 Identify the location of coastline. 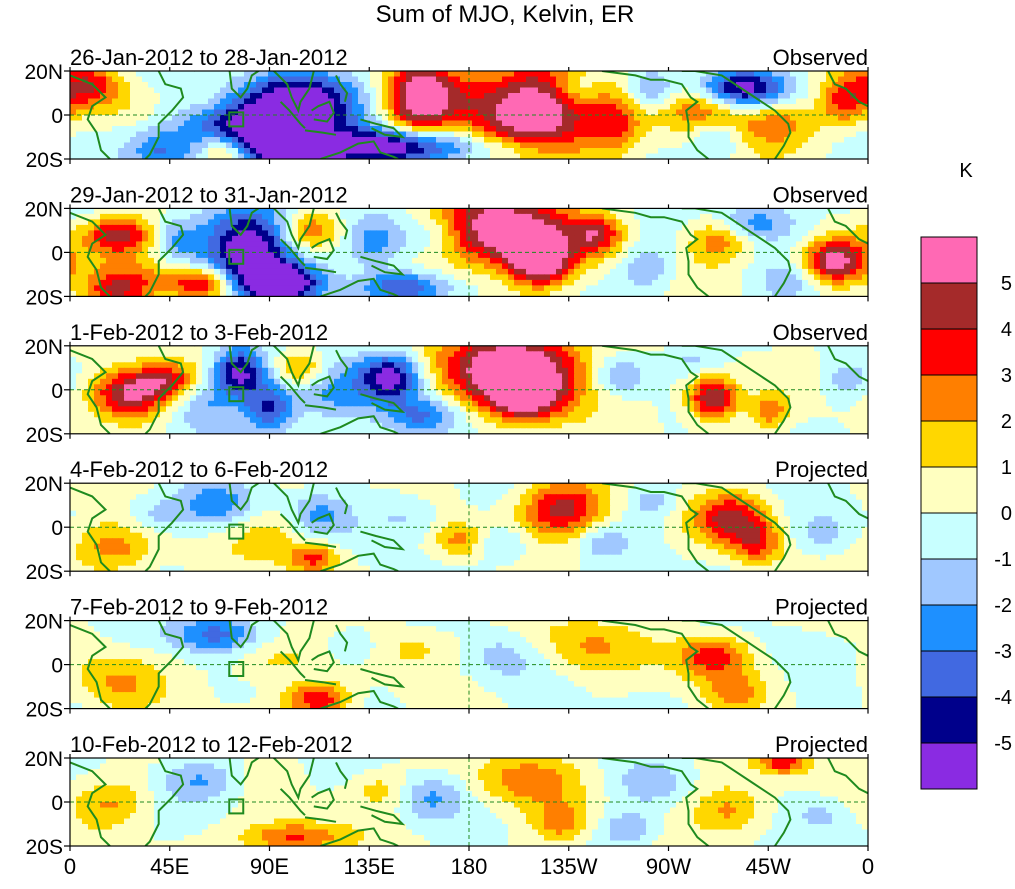
(164, 115).